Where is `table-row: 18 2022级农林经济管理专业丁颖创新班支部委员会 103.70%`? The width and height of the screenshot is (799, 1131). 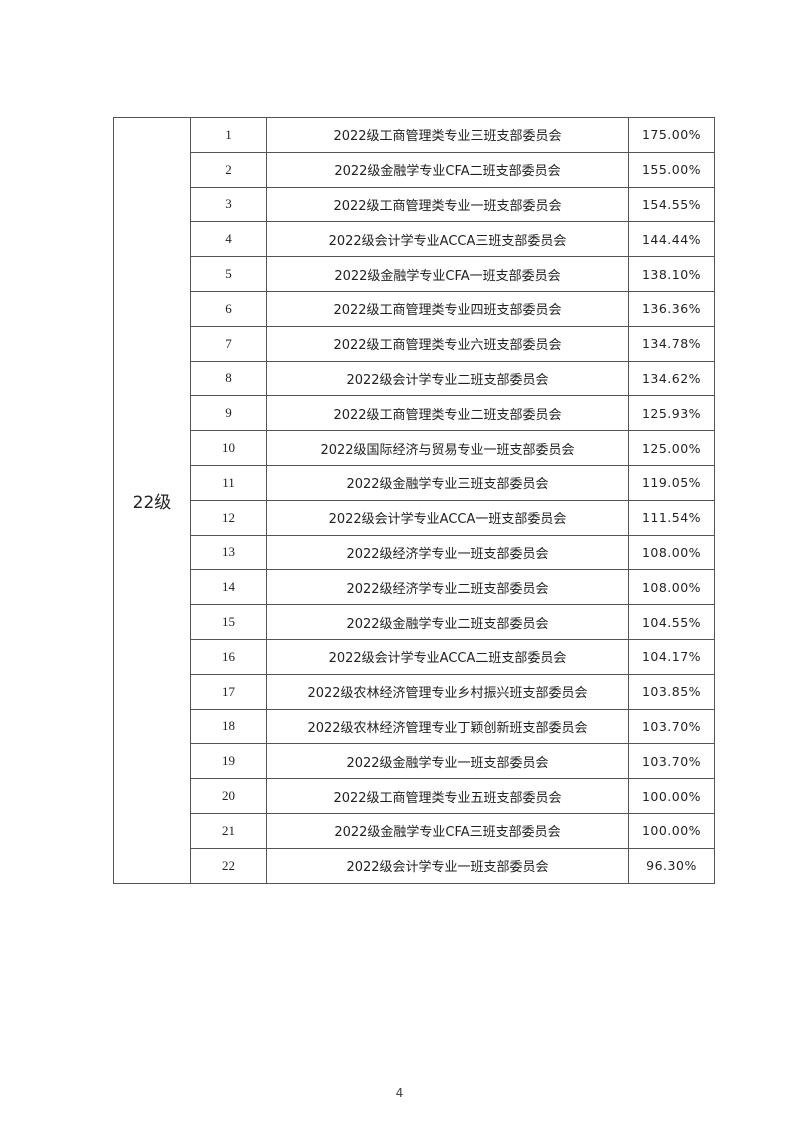
table-row: 18 2022级农林经济管理专业丁颖创新班支部委员会 103.70% is located at coordinates (414, 726).